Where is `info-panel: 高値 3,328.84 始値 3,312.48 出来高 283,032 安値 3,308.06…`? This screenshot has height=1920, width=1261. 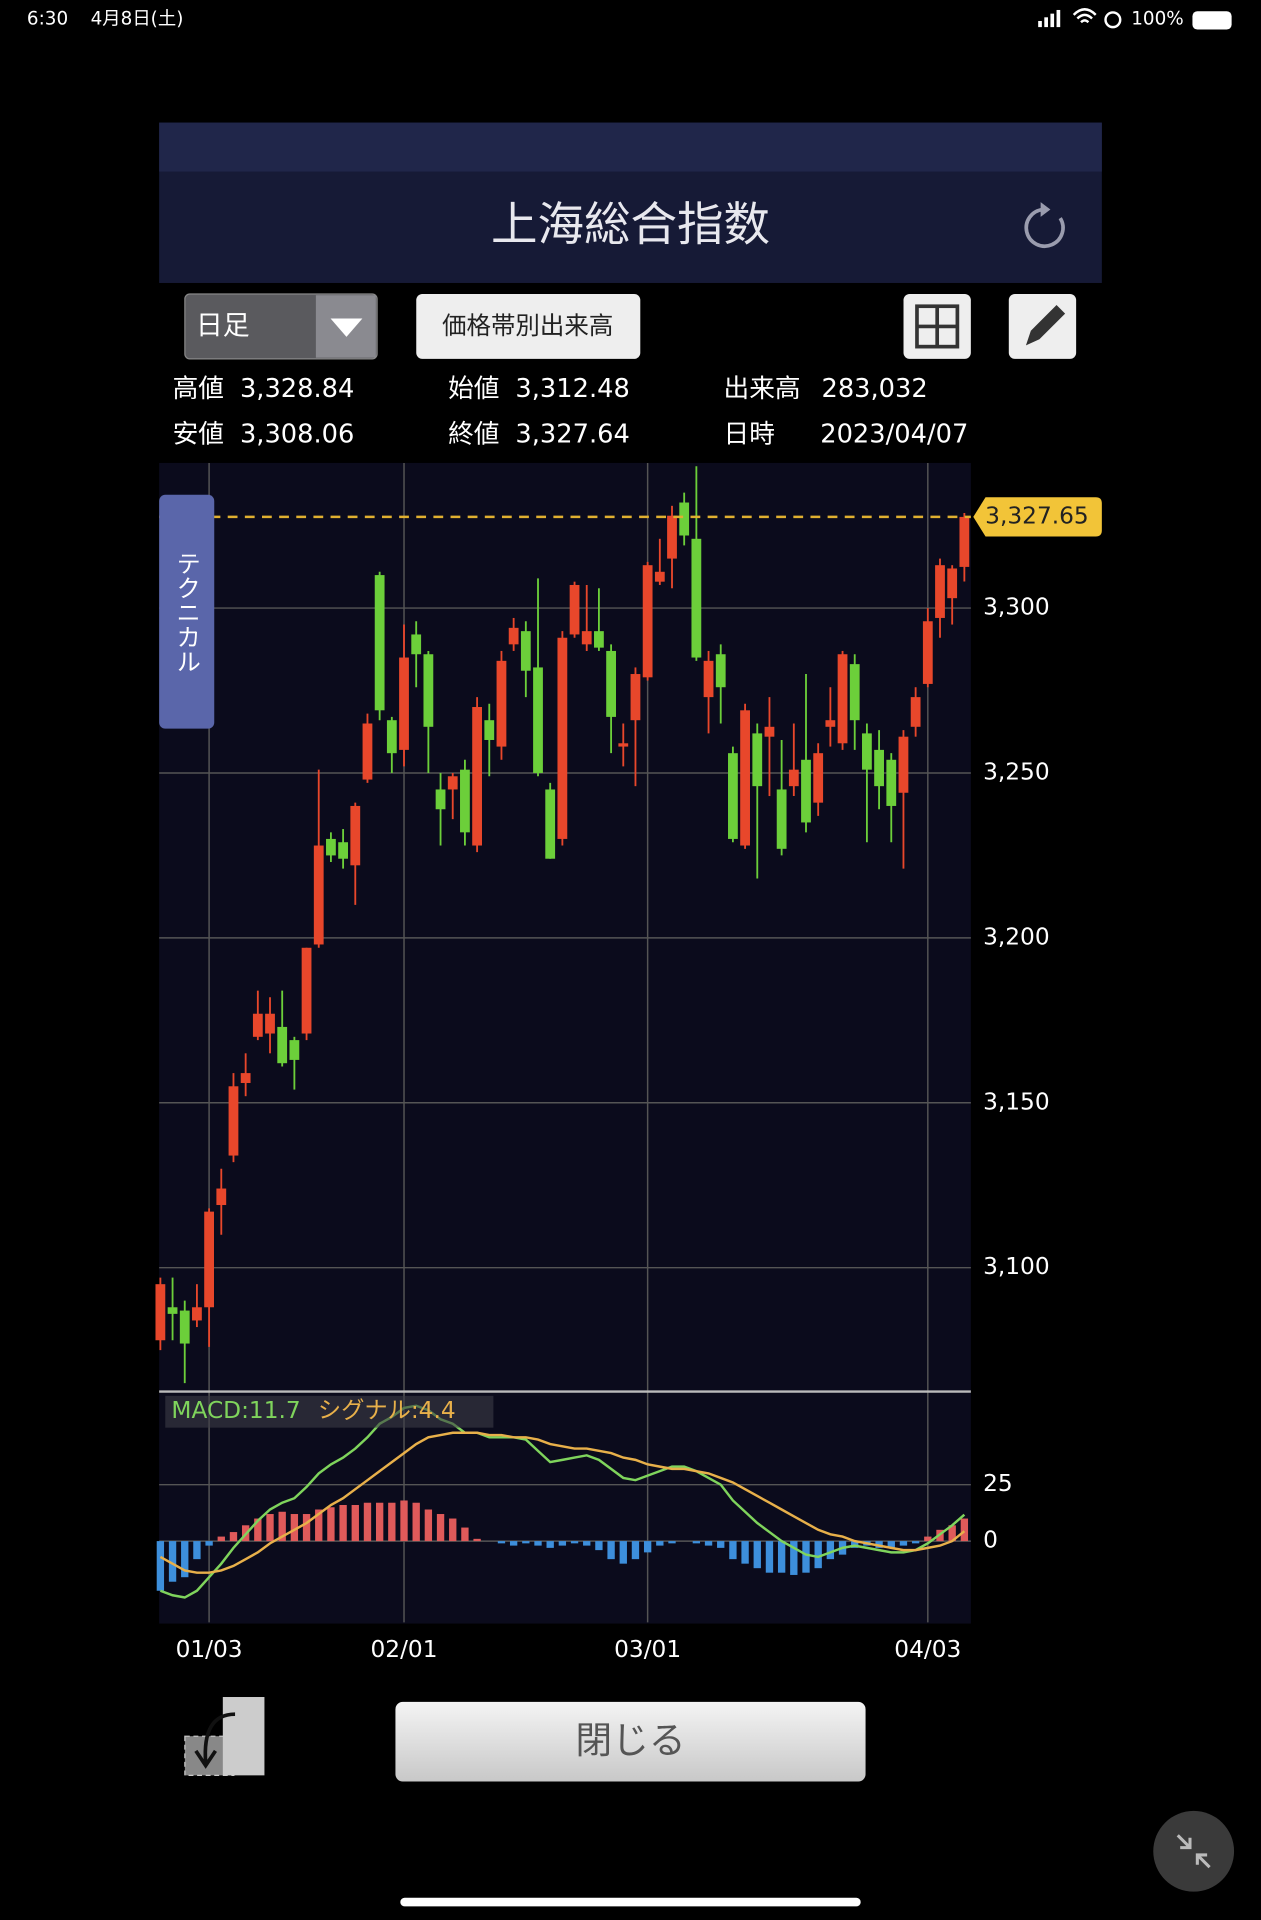
info-panel: 高値 3,328.84 始値 3,312.48 出来高 283,032 安値 3,308.06… is located at coordinates (571, 411).